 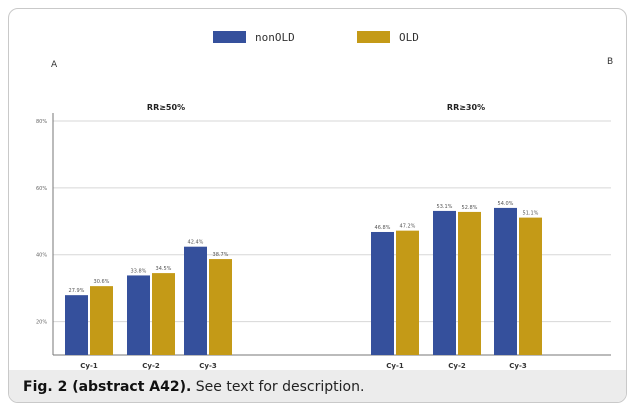 I want to click on bar-value-label: 34.5%, so click(x=164, y=269).